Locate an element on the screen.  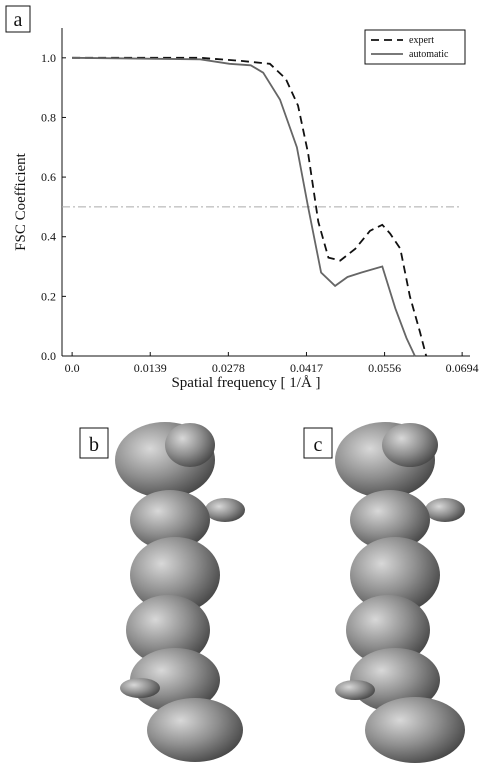
y-tick-label: 0.6 is located at coordinates (48, 177).